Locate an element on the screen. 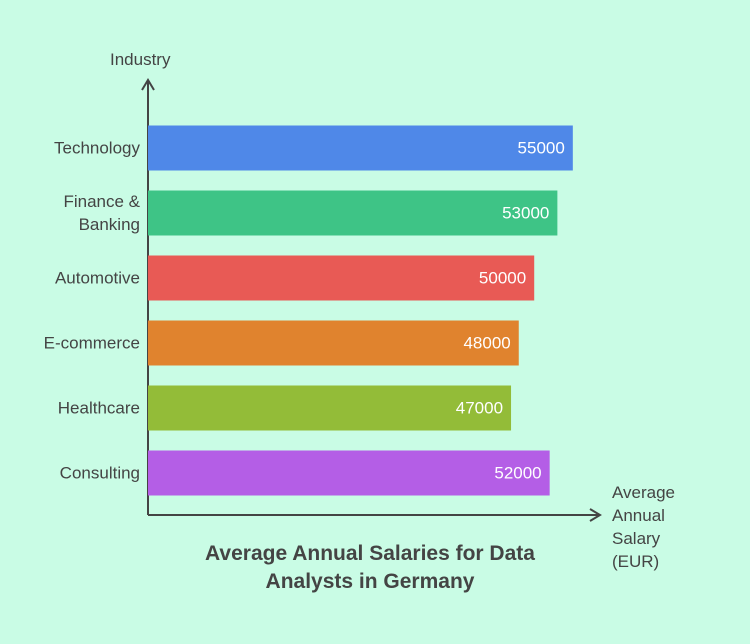  y-tick-label: E-commerce is located at coordinates (91, 343).